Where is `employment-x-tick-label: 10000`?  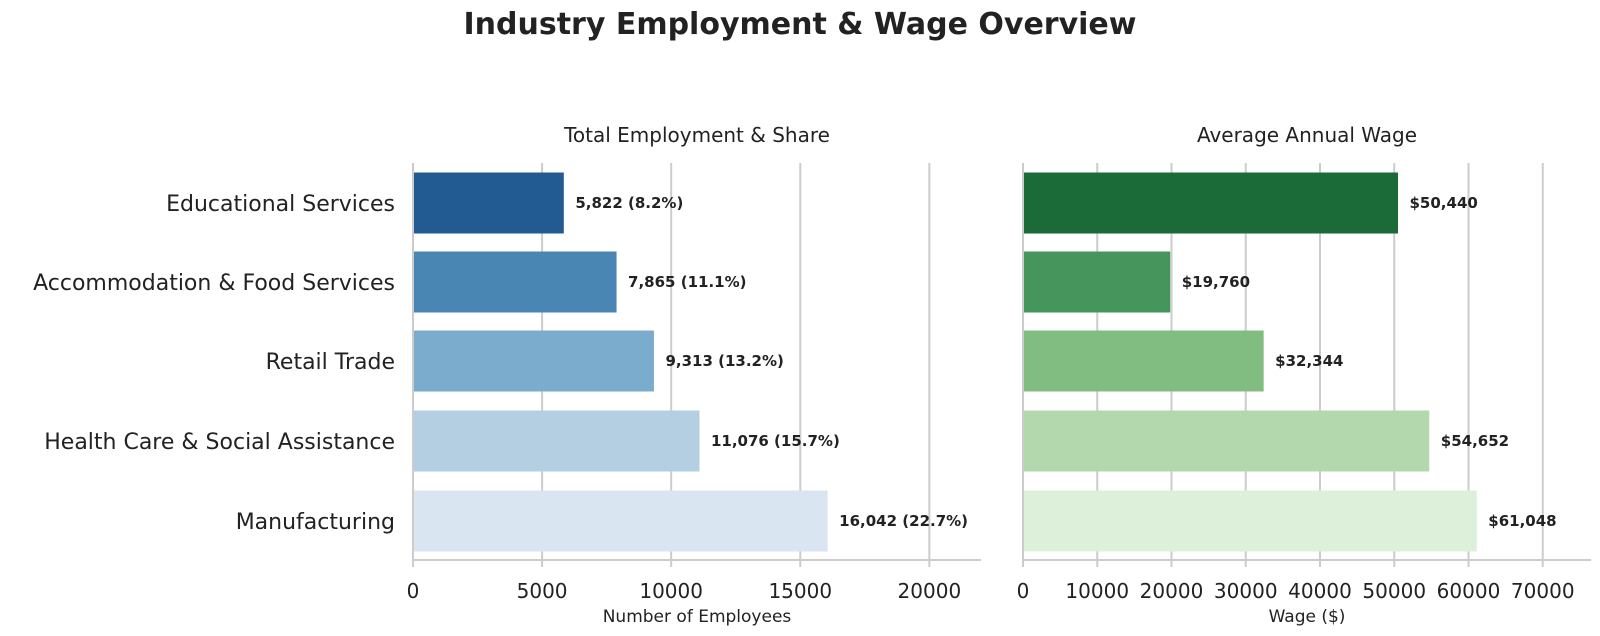 employment-x-tick-label: 10000 is located at coordinates (671, 591).